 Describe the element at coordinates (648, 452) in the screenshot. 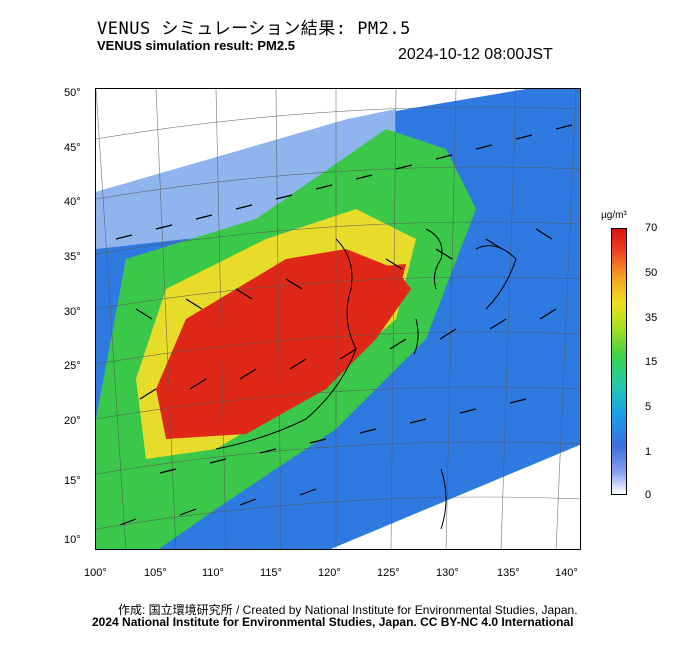

I see `colorbar-tick-1: 1` at that location.